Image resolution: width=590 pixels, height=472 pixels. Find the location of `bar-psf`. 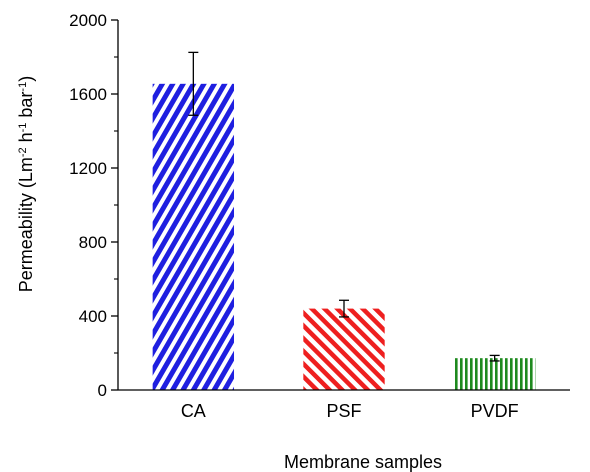

bar-psf is located at coordinates (344, 349).